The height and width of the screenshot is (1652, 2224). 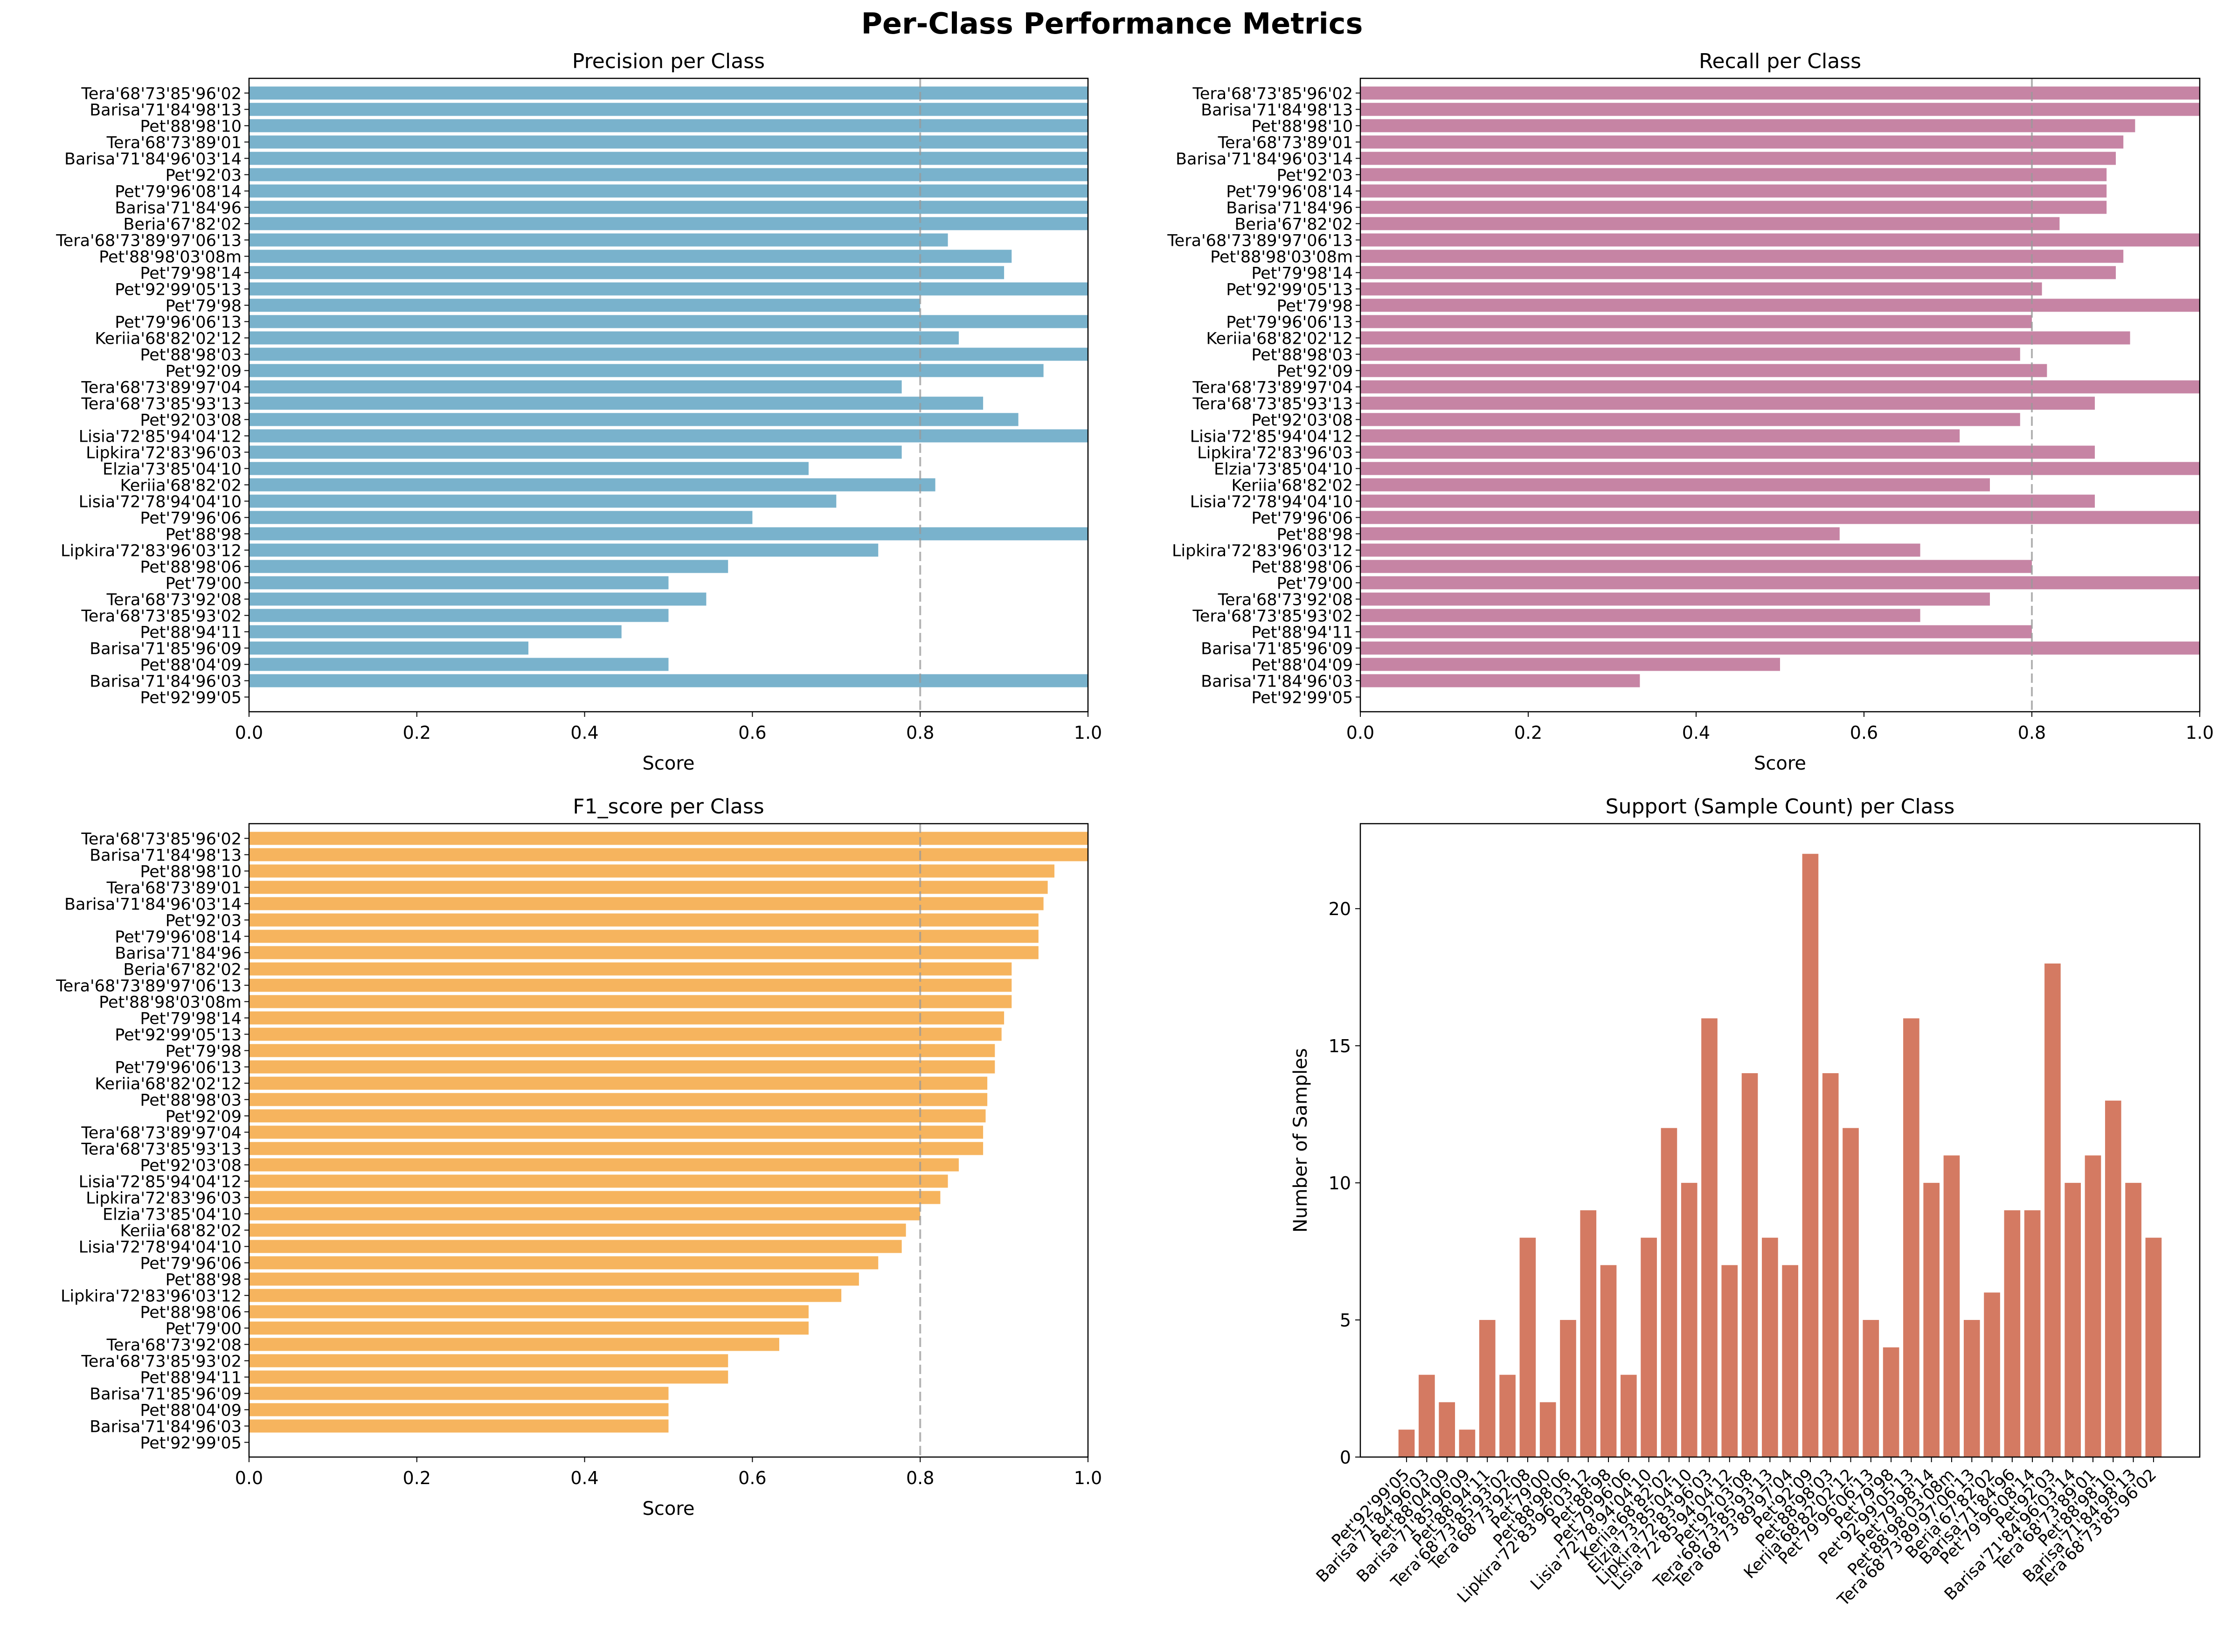 What do you see at coordinates (1088, 1478) in the screenshot?
I see `x-tick-label: 1.0` at bounding box center [1088, 1478].